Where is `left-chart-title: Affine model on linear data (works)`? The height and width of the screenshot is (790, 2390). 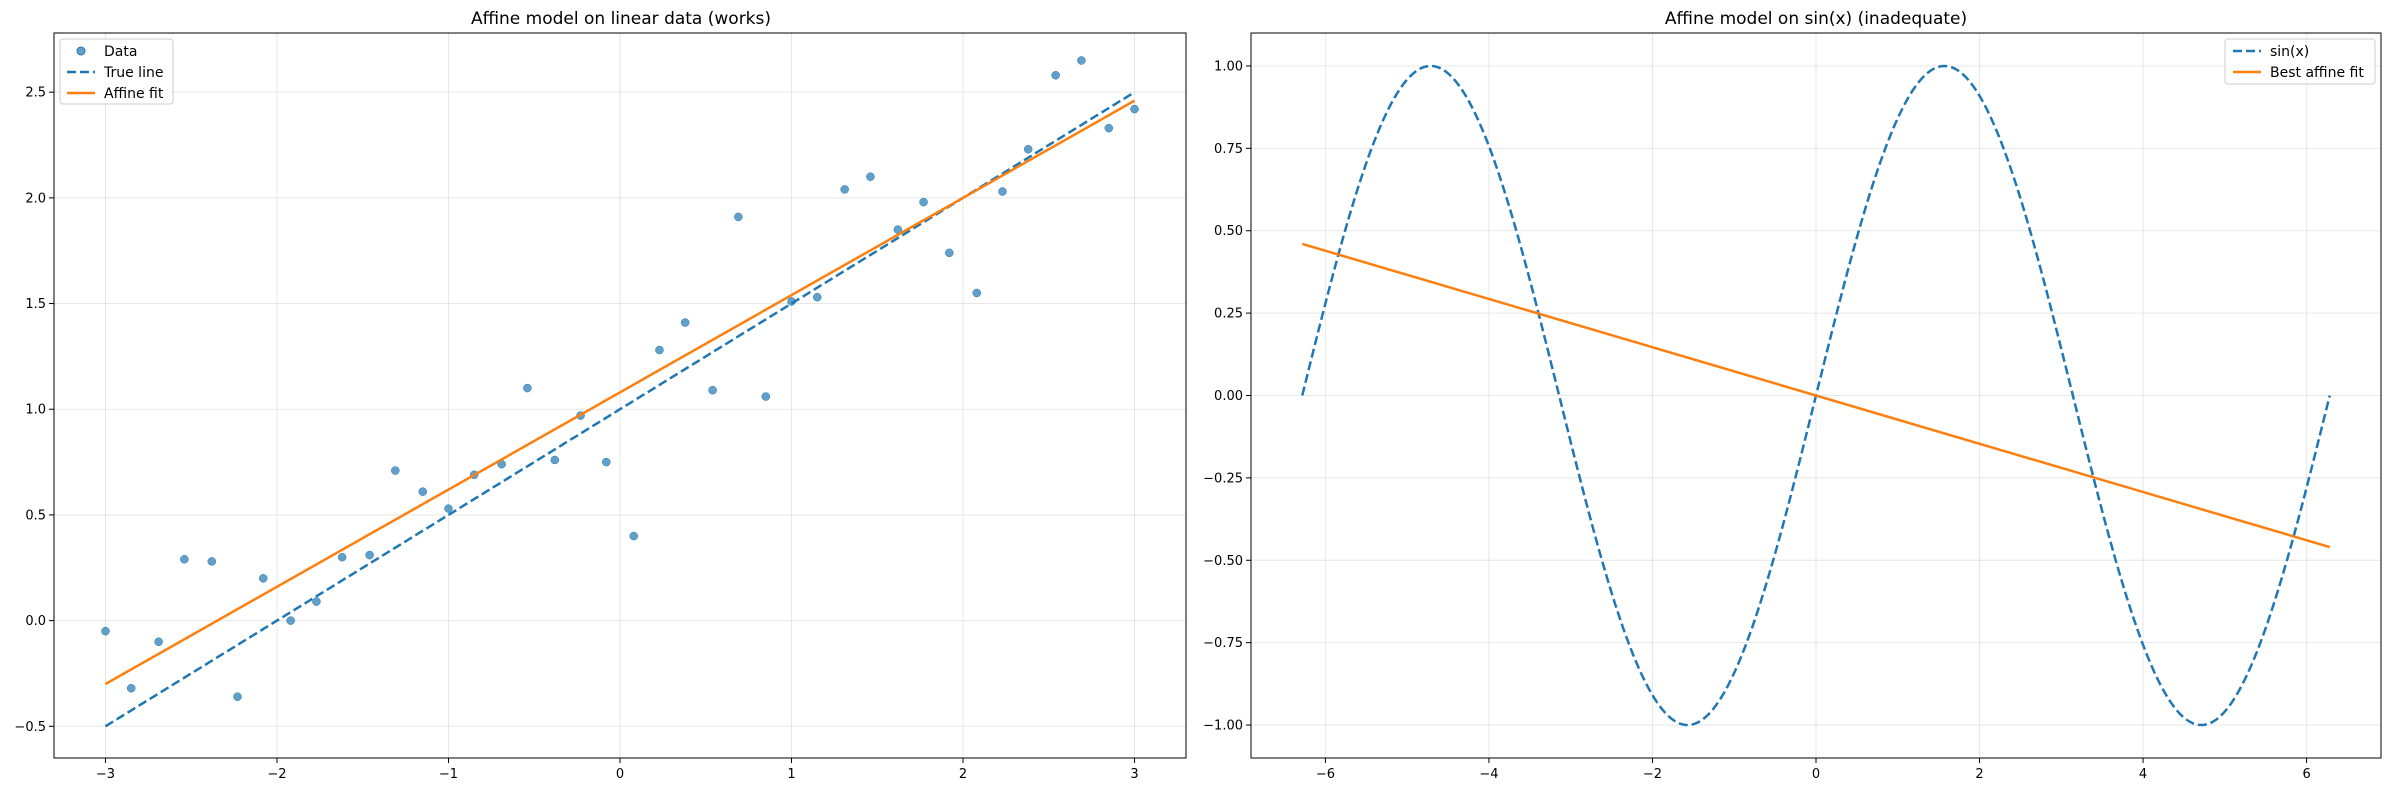
left-chart-title: Affine model on linear data (works) is located at coordinates (621, 19).